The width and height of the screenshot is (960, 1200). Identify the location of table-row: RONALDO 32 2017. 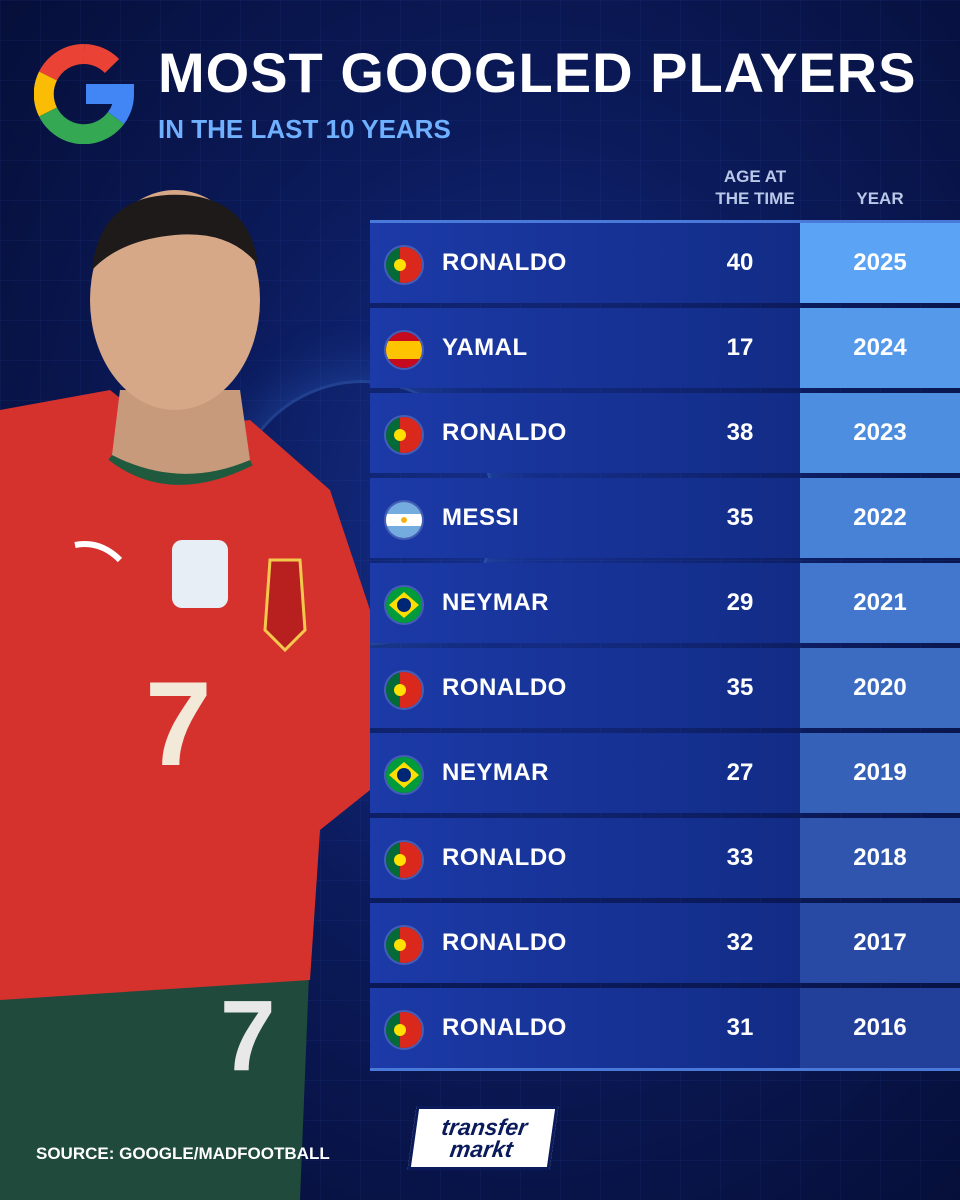
(665, 943).